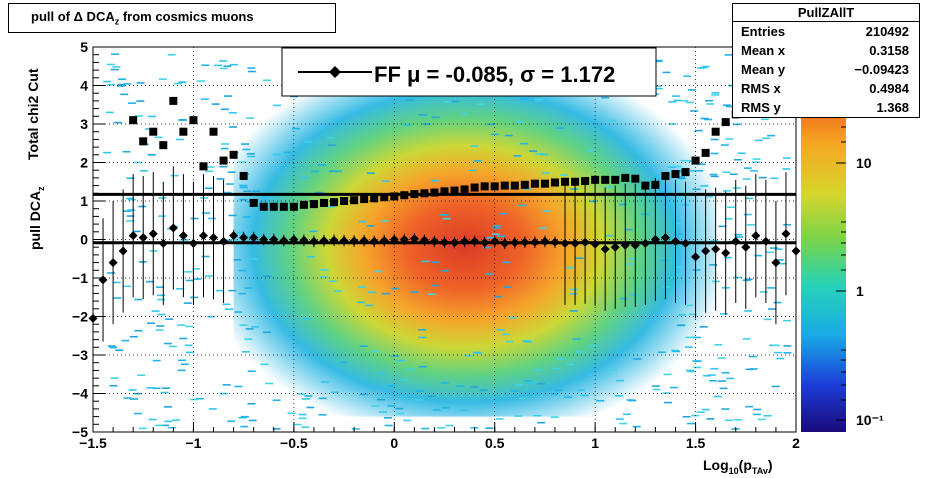  I want to click on y-axis-label-extra: Total chi2 Cut, so click(33, 114).